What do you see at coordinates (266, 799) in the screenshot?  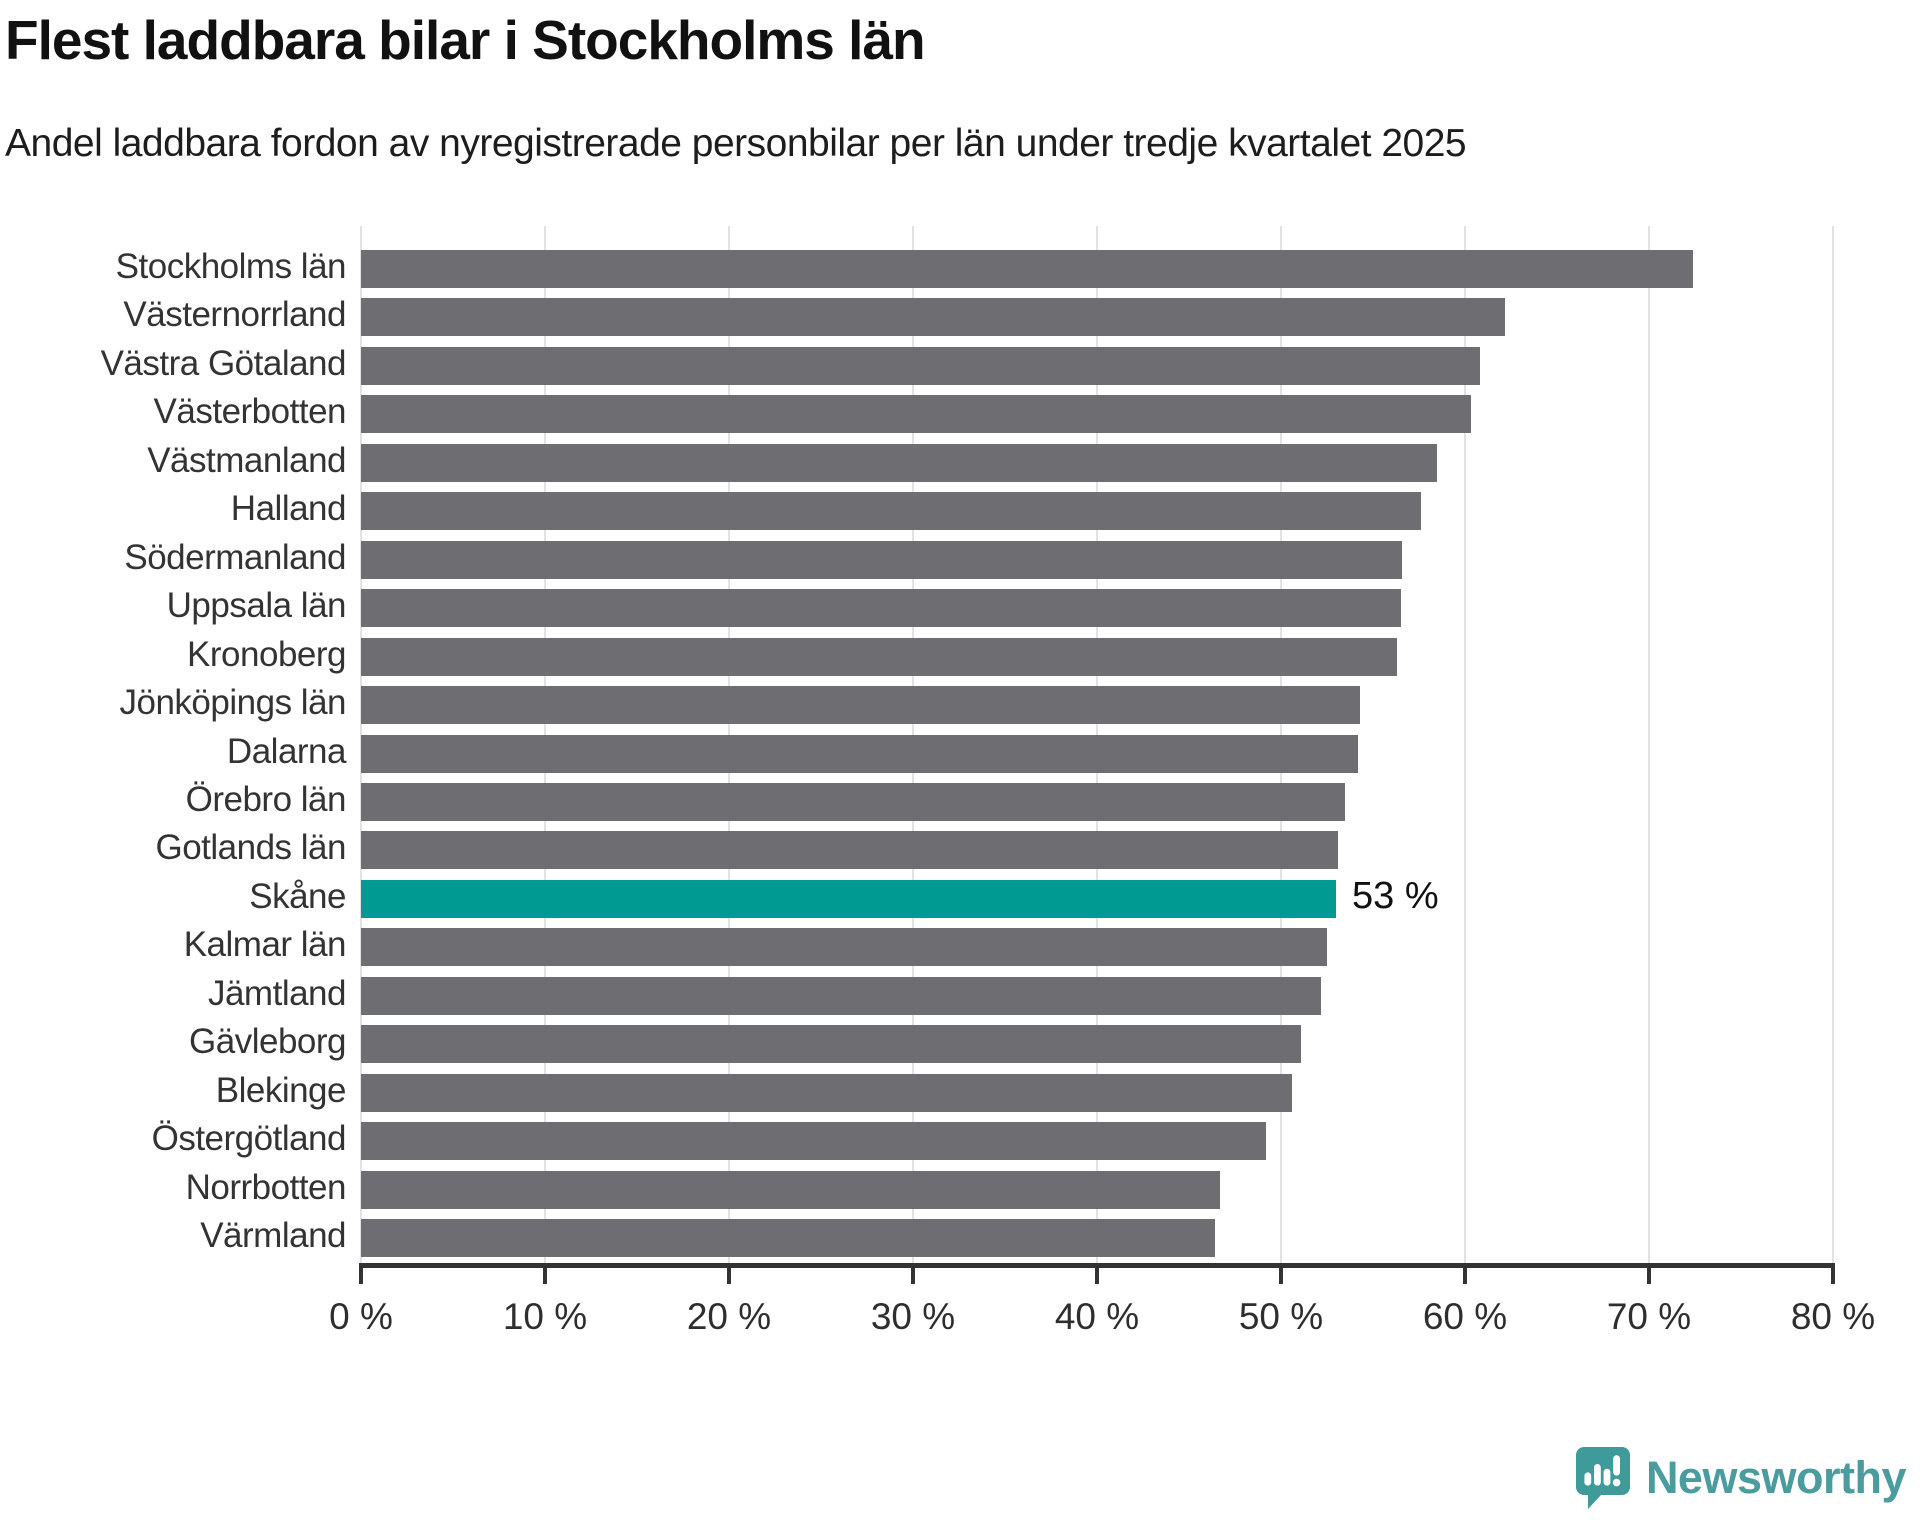 I see `category-label: Örebro län` at bounding box center [266, 799].